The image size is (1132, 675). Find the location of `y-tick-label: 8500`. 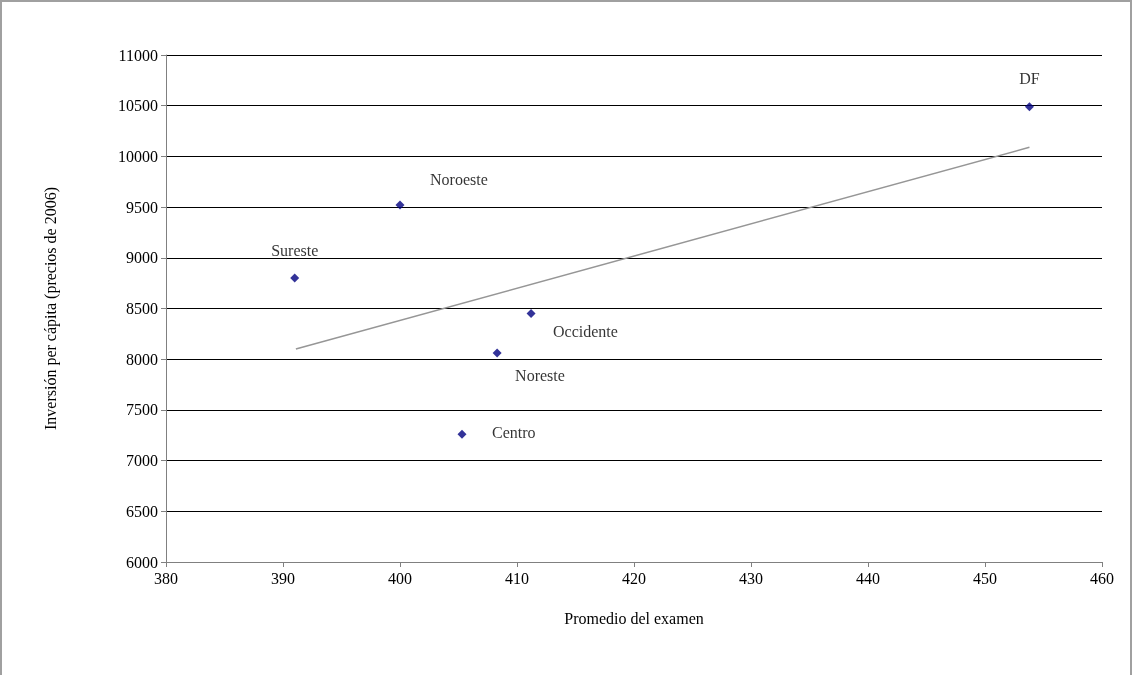

y-tick-label: 8500 is located at coordinates (142, 308).